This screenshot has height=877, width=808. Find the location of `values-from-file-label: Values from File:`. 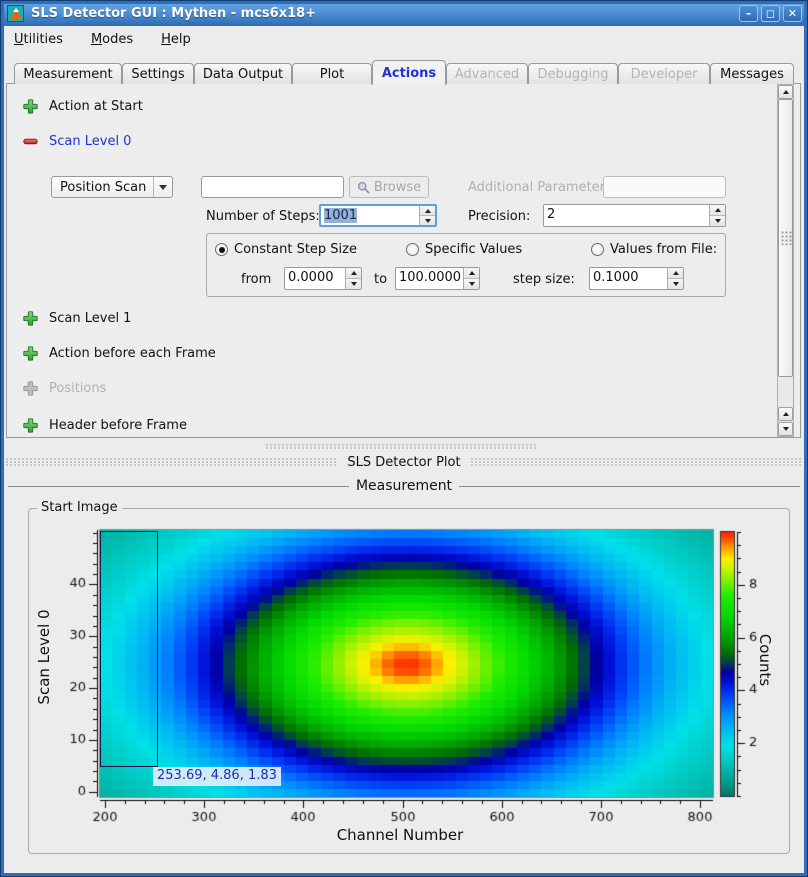

values-from-file-label: Values from File: is located at coordinates (664, 249).